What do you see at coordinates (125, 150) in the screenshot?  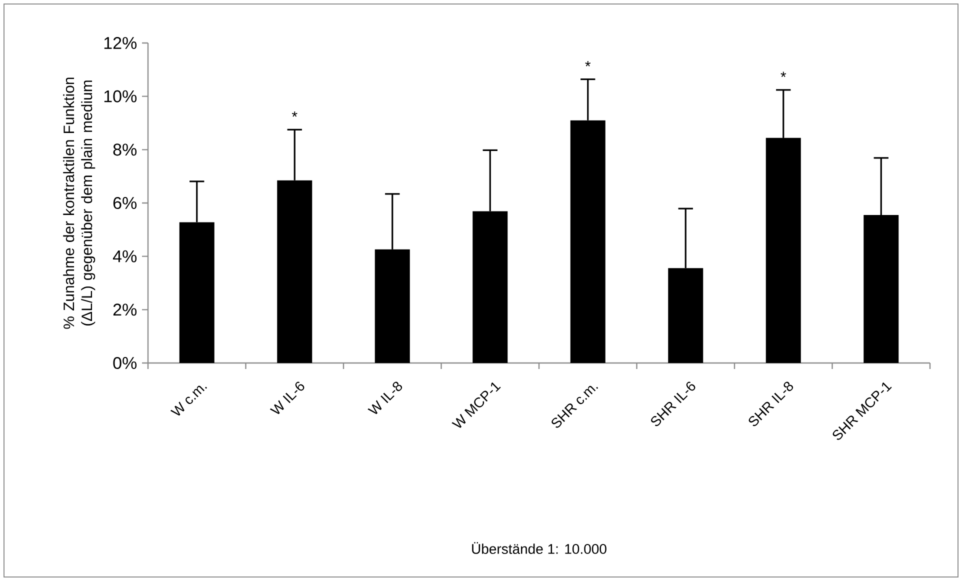 I see `y-tick-label: 8%` at bounding box center [125, 150].